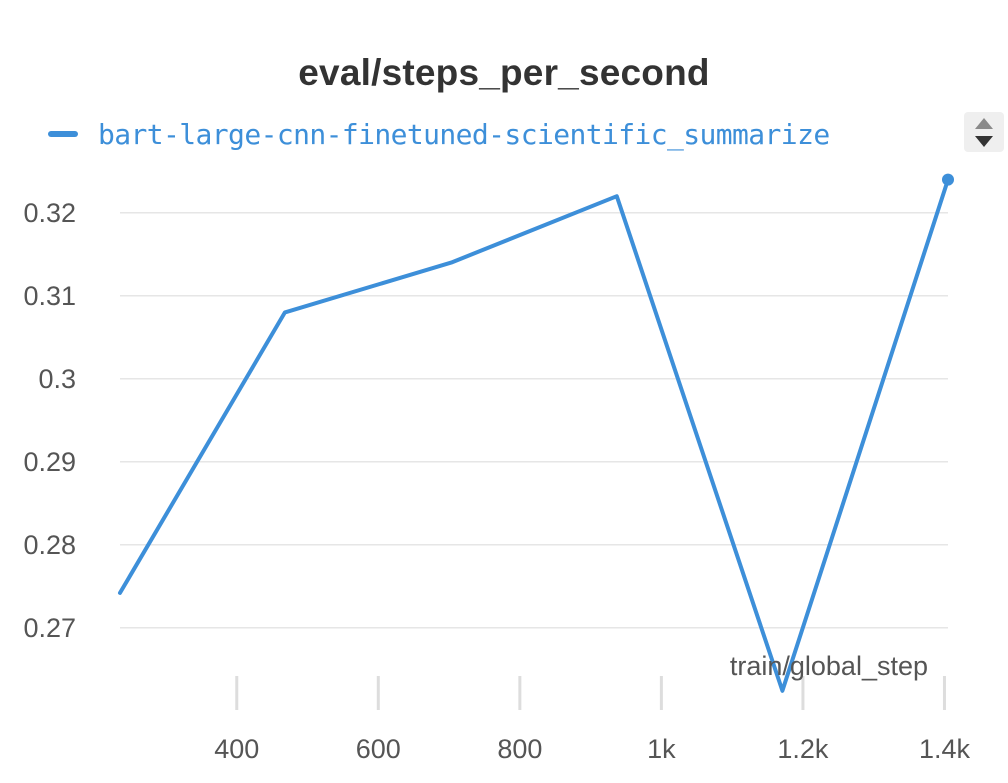 The width and height of the screenshot is (1008, 783). Describe the element at coordinates (504, 72) in the screenshot. I see `chart-title: eval/steps_per_second` at that location.